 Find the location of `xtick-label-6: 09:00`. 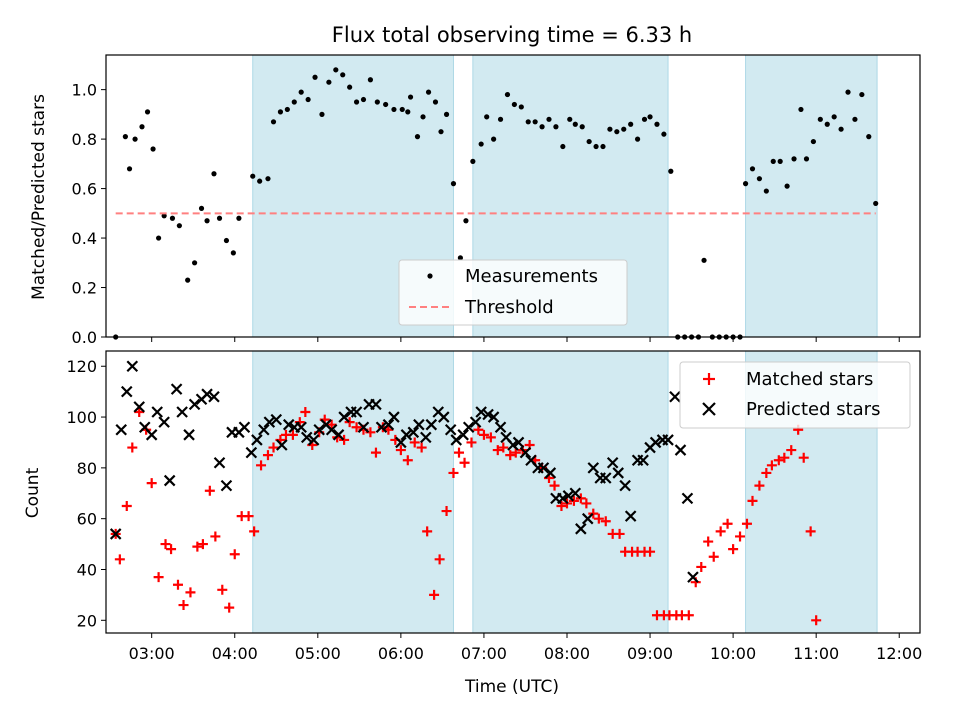

xtick-label-6: 09:00 is located at coordinates (650, 653).